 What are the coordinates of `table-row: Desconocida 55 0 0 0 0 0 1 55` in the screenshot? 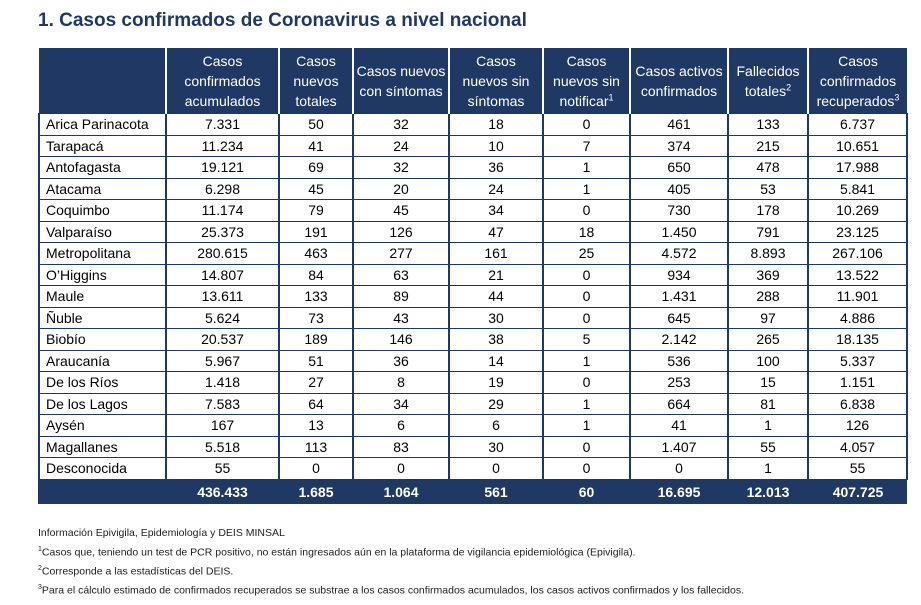 It's located at (473, 468).